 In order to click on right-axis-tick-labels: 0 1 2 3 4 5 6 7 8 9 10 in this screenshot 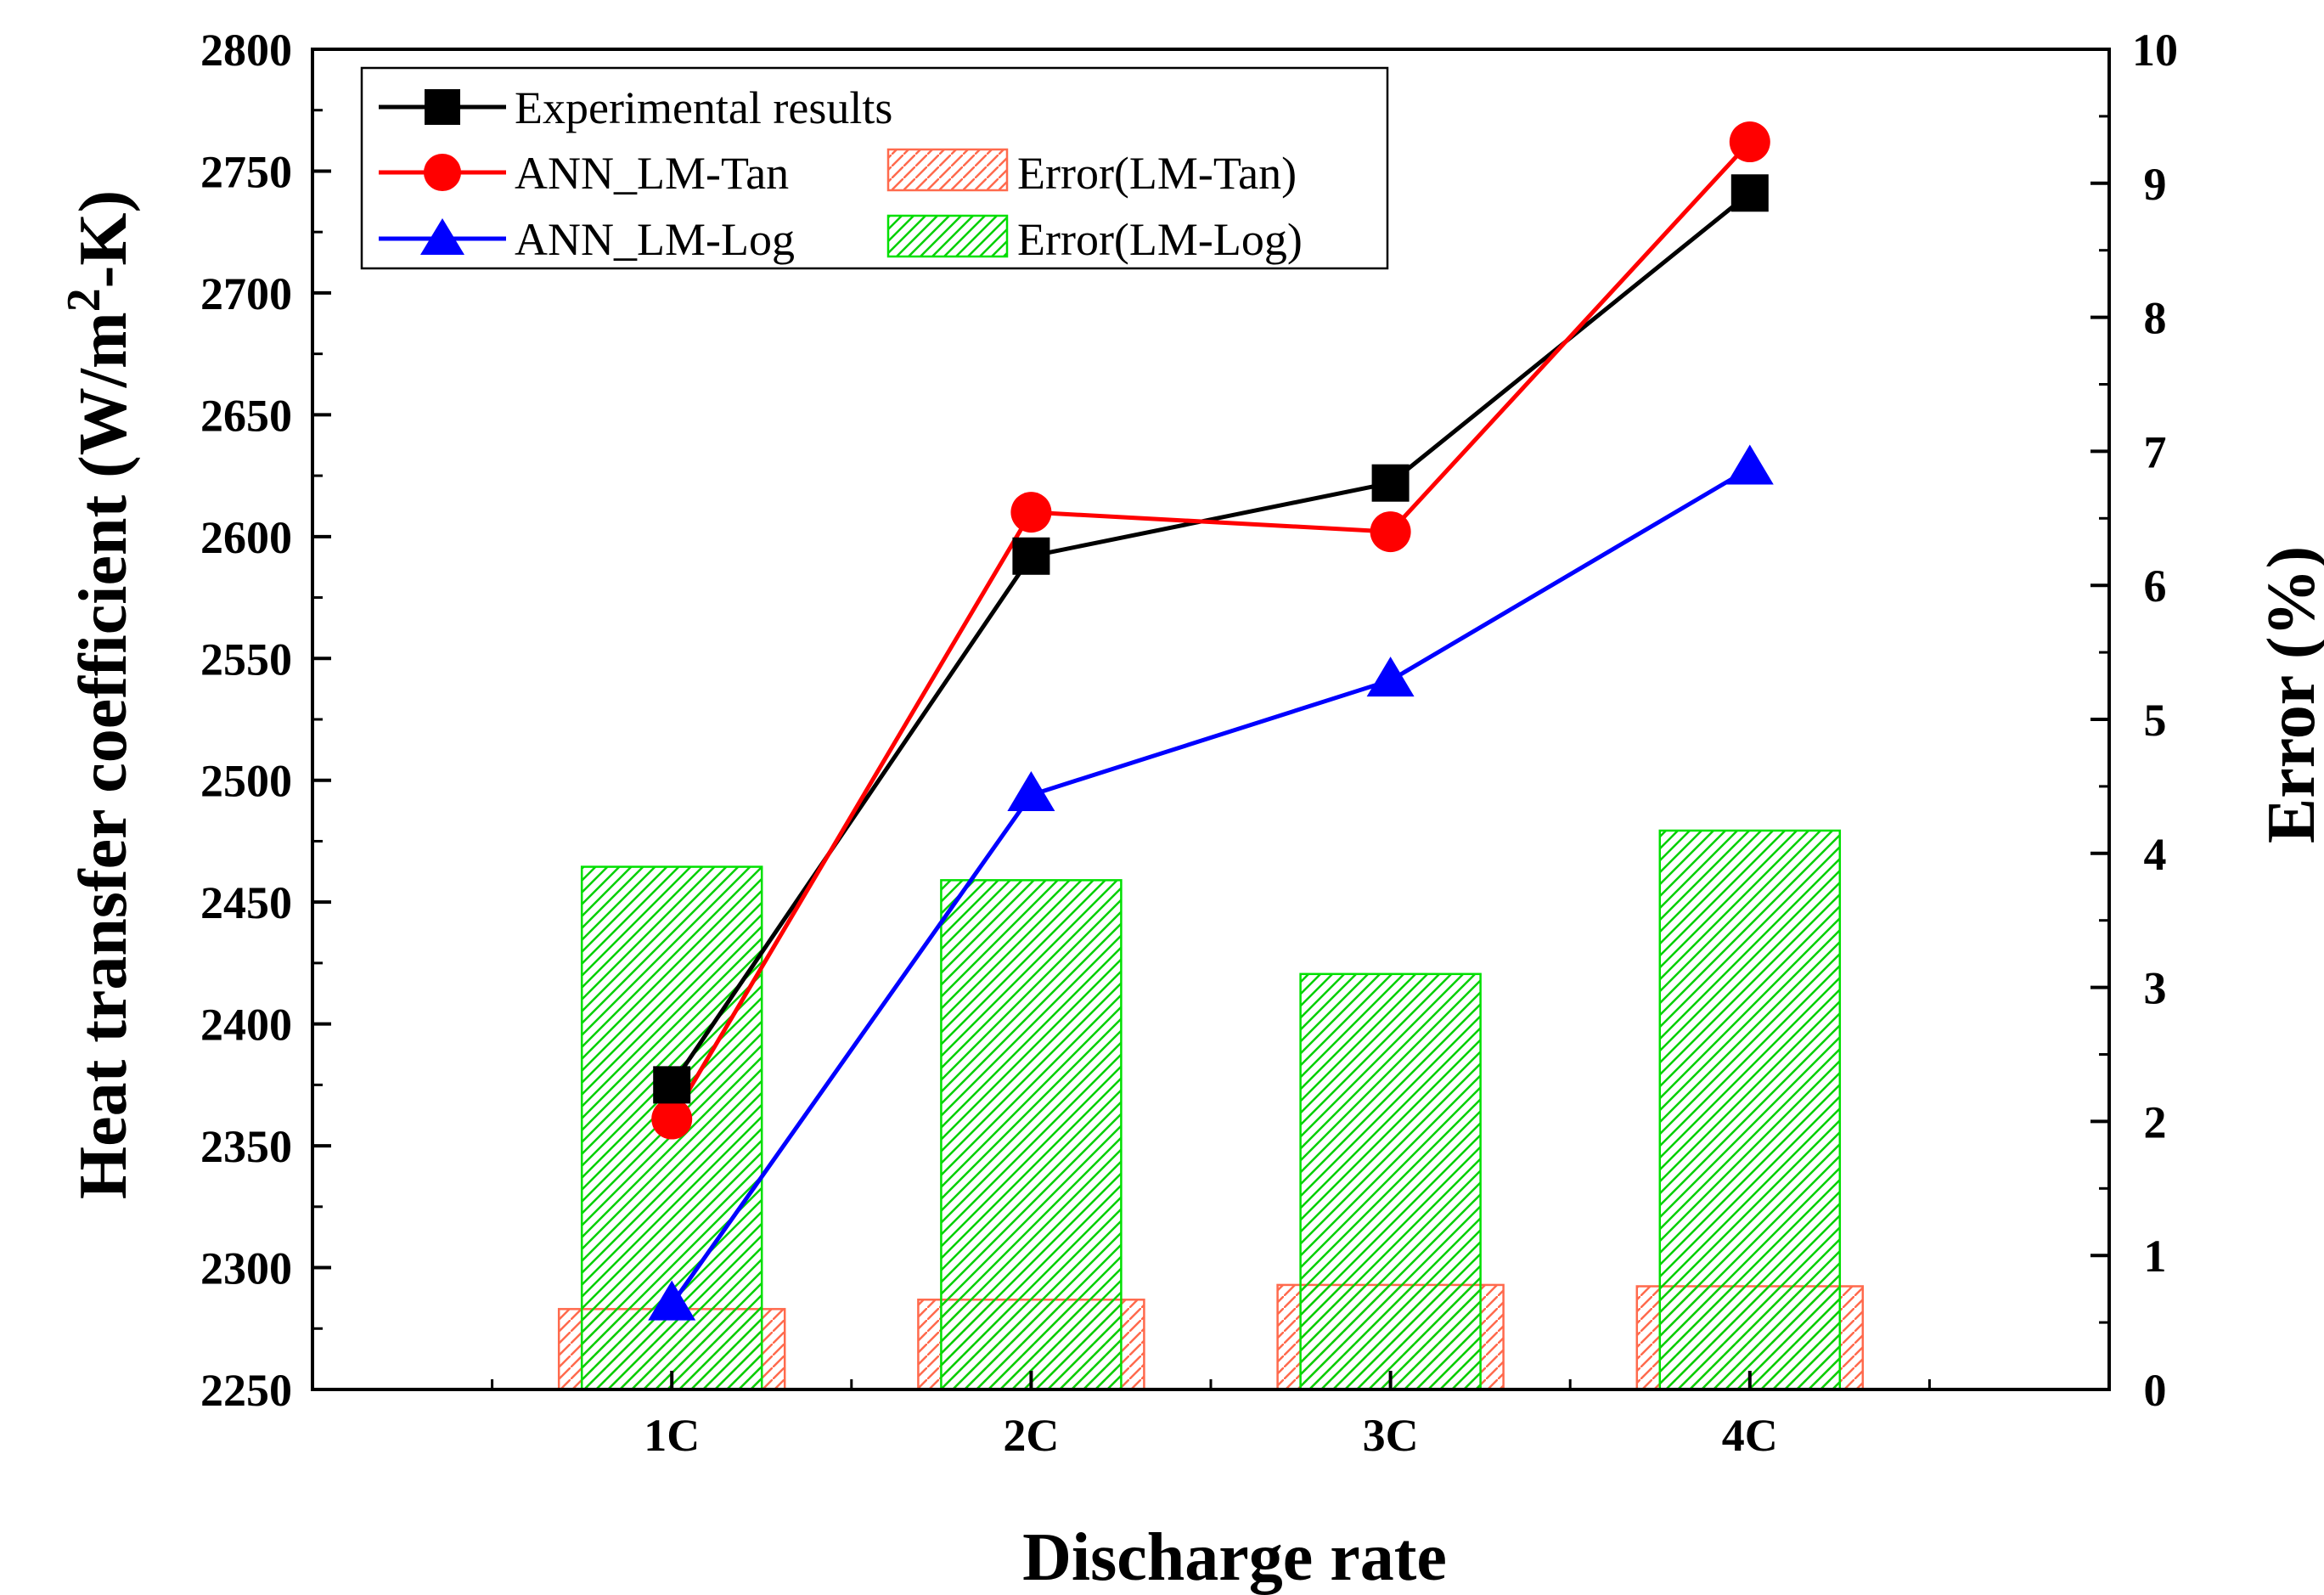, I will do `click(2155, 720)`.